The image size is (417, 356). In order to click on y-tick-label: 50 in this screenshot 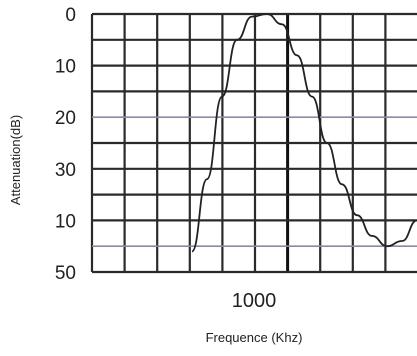, I will do `click(65, 273)`.